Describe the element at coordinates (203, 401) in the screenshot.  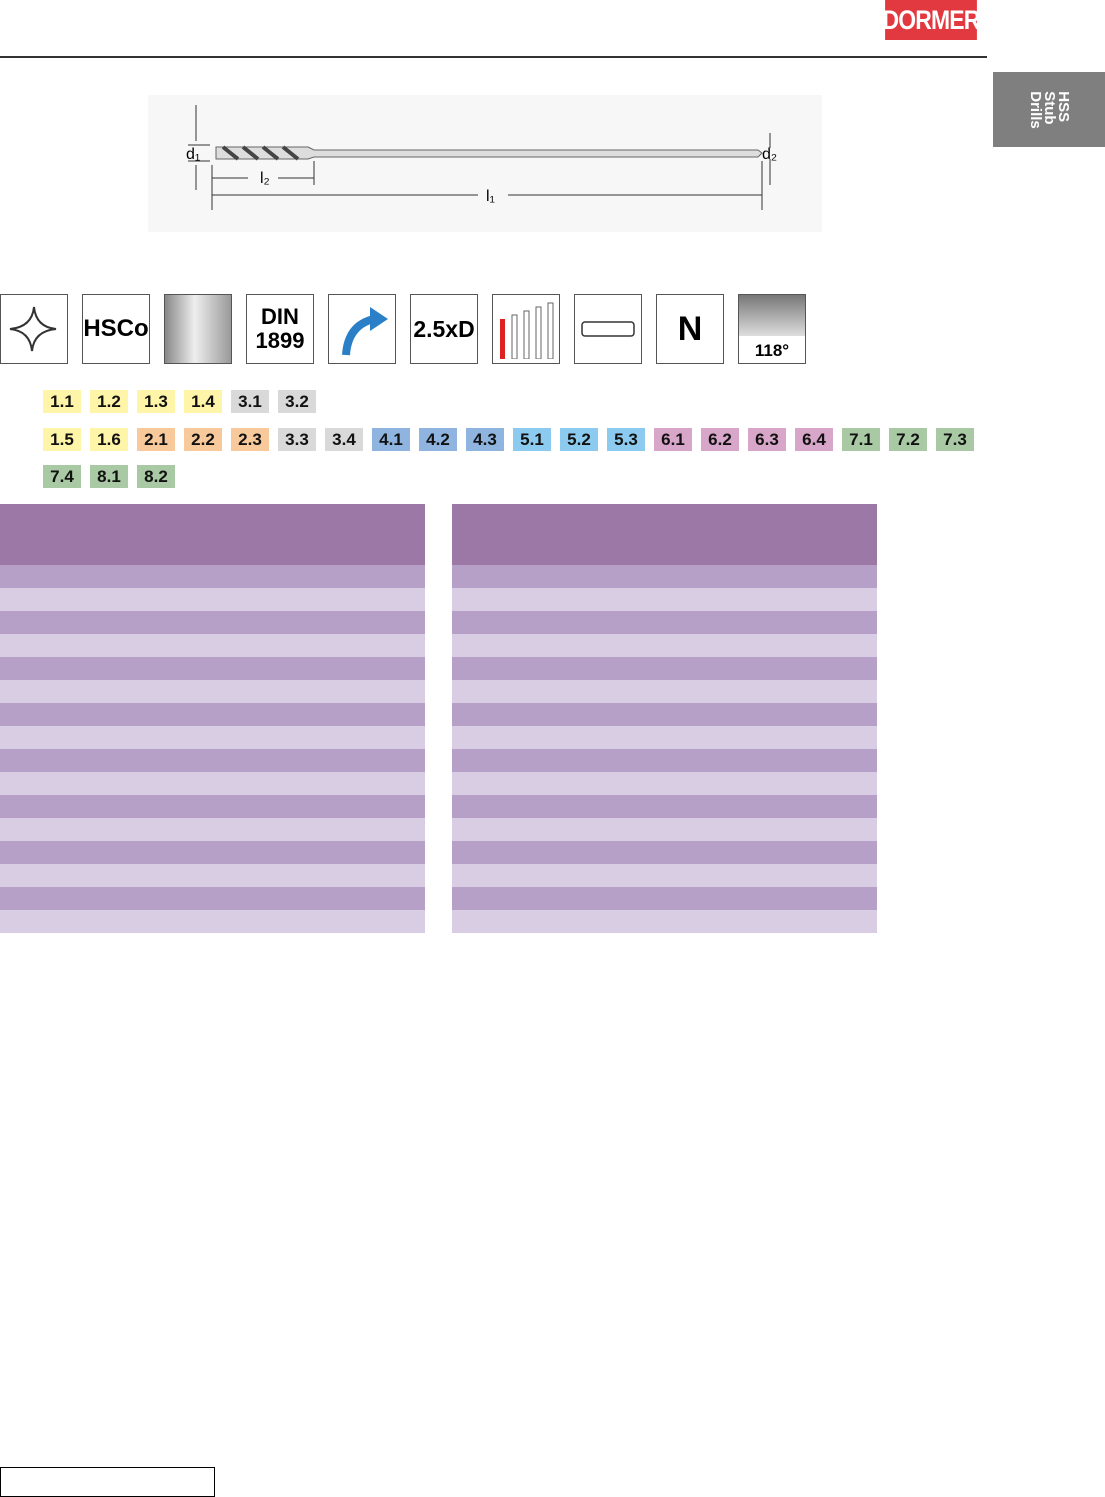
I see `material-chip: 1.4` at that location.